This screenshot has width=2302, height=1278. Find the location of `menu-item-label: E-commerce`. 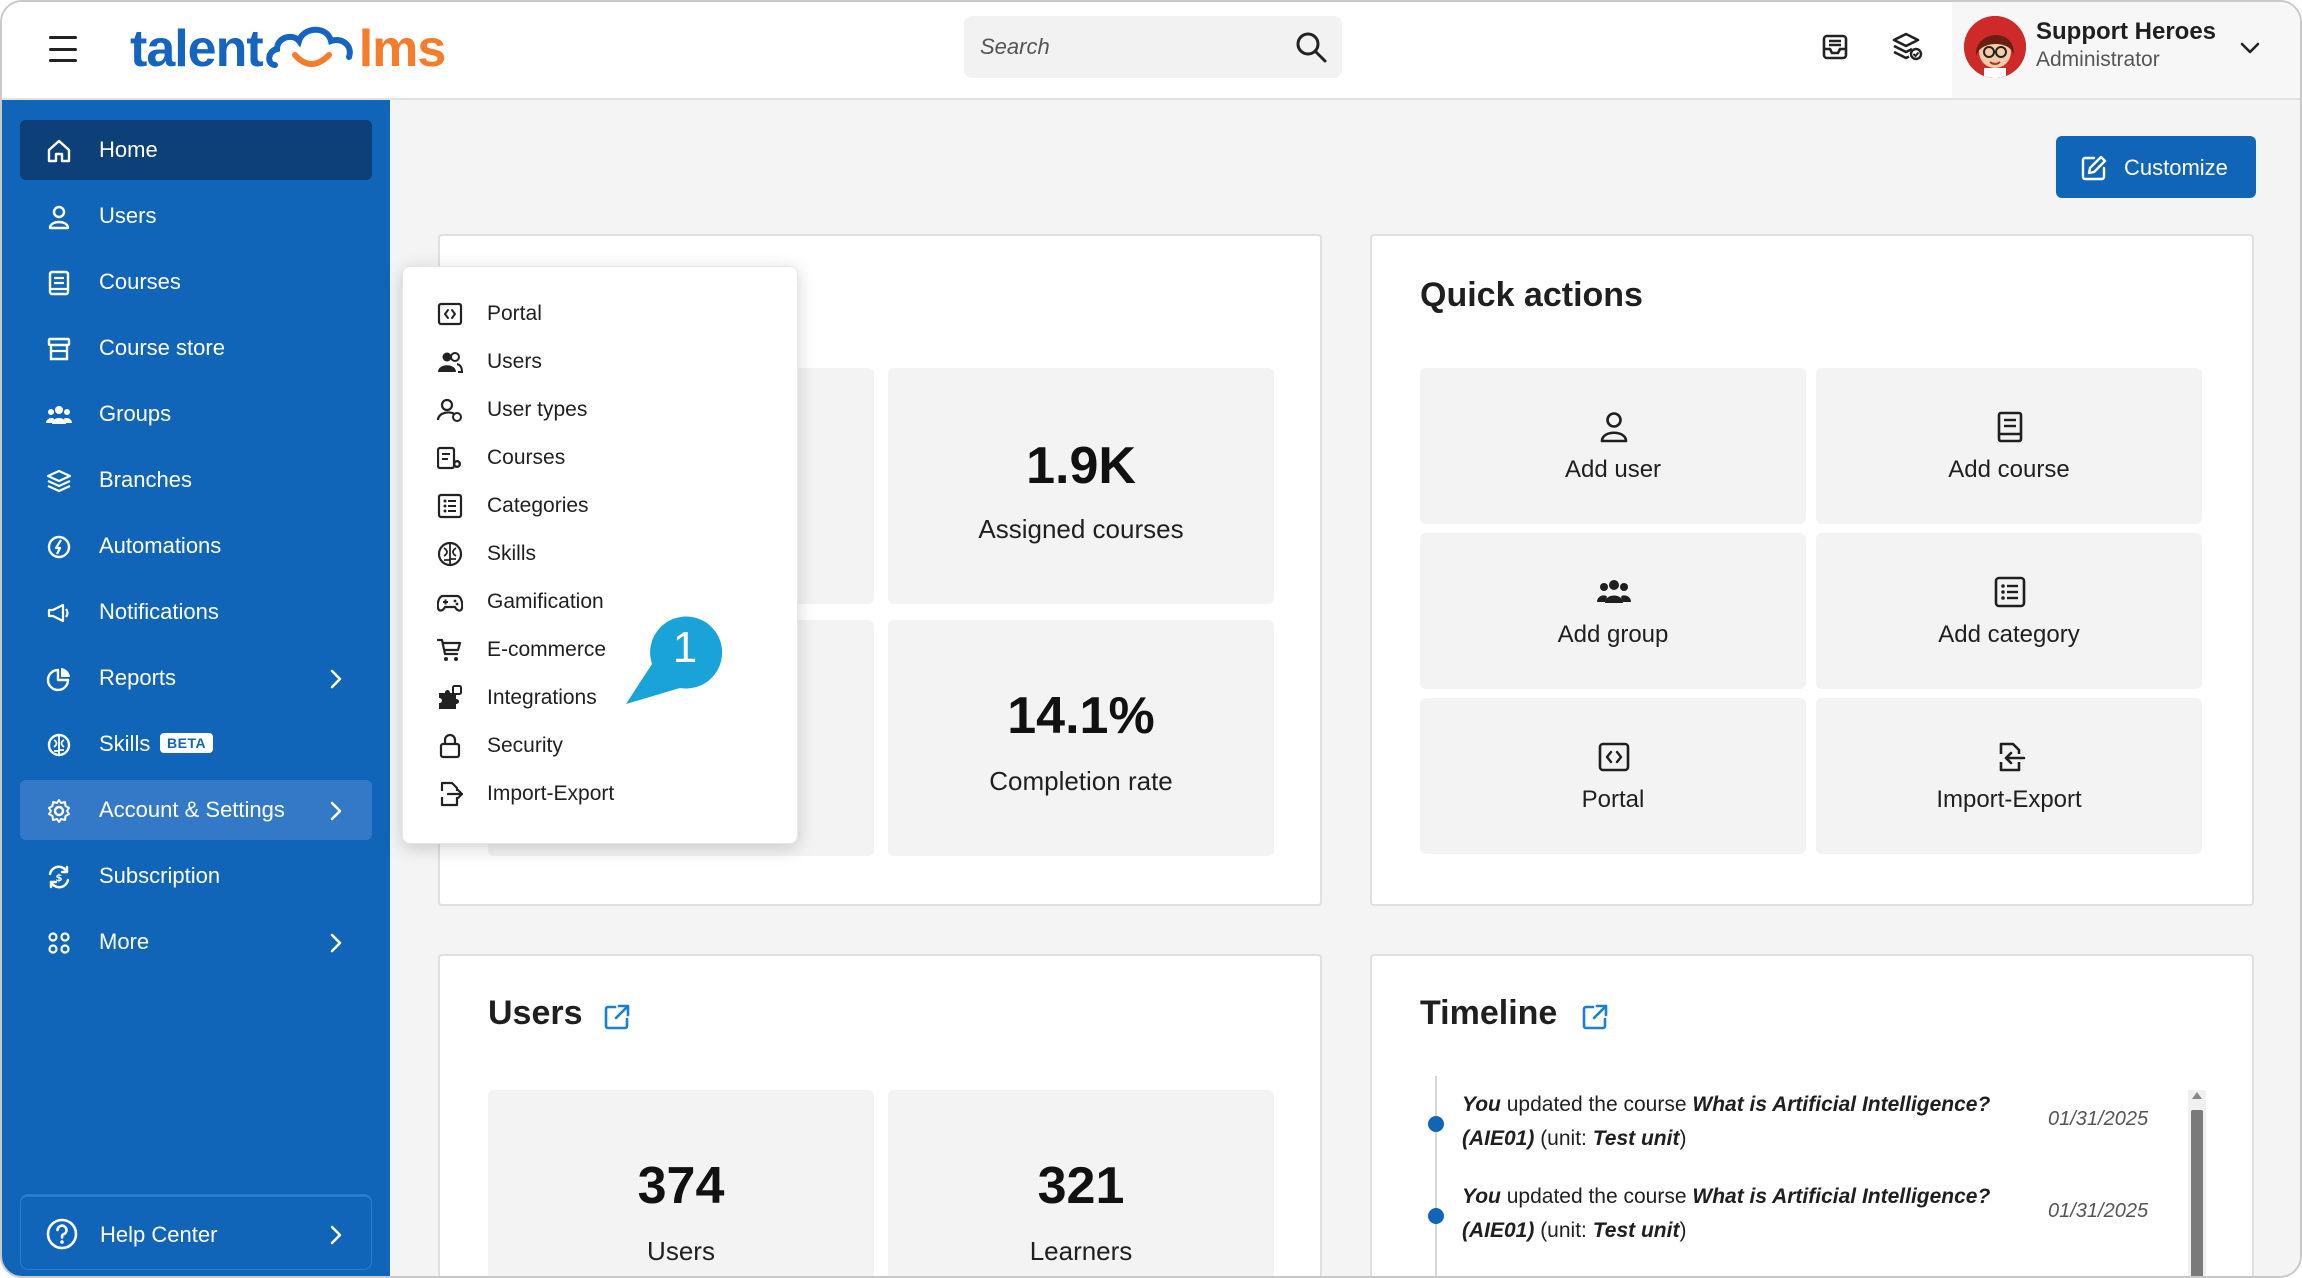

menu-item-label: E-commerce is located at coordinates (547, 649).